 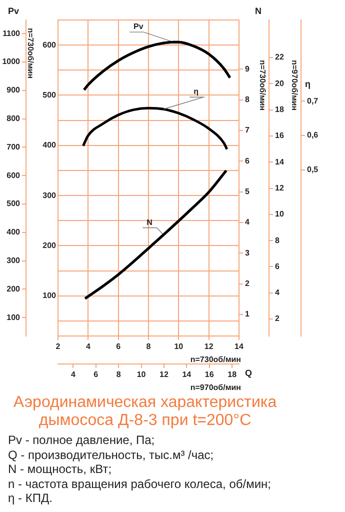 What do you see at coordinates (258, 11) in the screenshot?
I see `y2-axis-title: N` at bounding box center [258, 11].